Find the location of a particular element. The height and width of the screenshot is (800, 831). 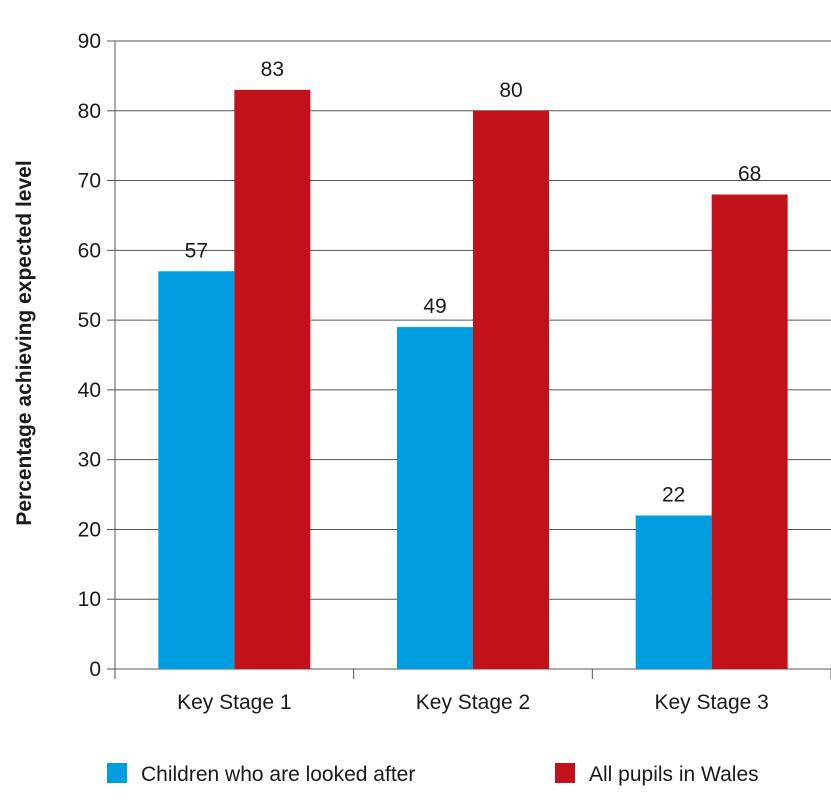

data-label: 80 is located at coordinates (510, 90).